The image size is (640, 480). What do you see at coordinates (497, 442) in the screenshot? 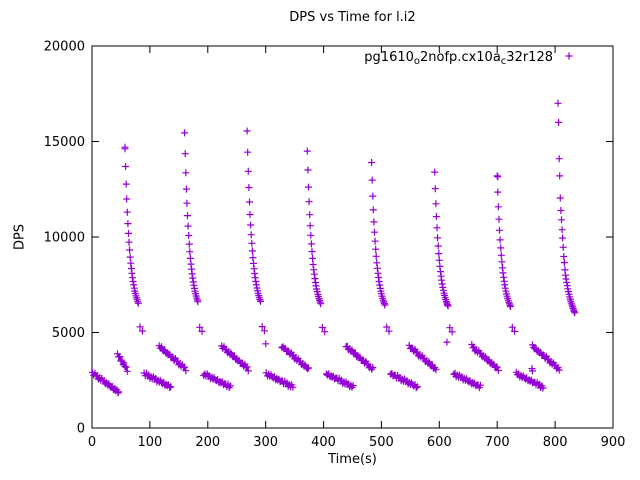
I see `x-tick-label: 700` at bounding box center [497, 442].